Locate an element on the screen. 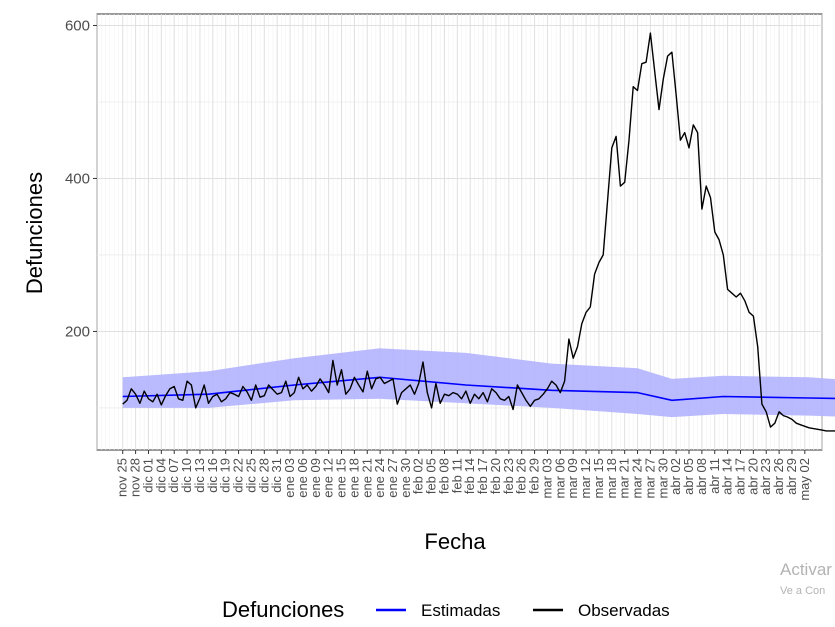 The height and width of the screenshot is (627, 835). x-tick-label: feb 08 is located at coordinates (443, 476).